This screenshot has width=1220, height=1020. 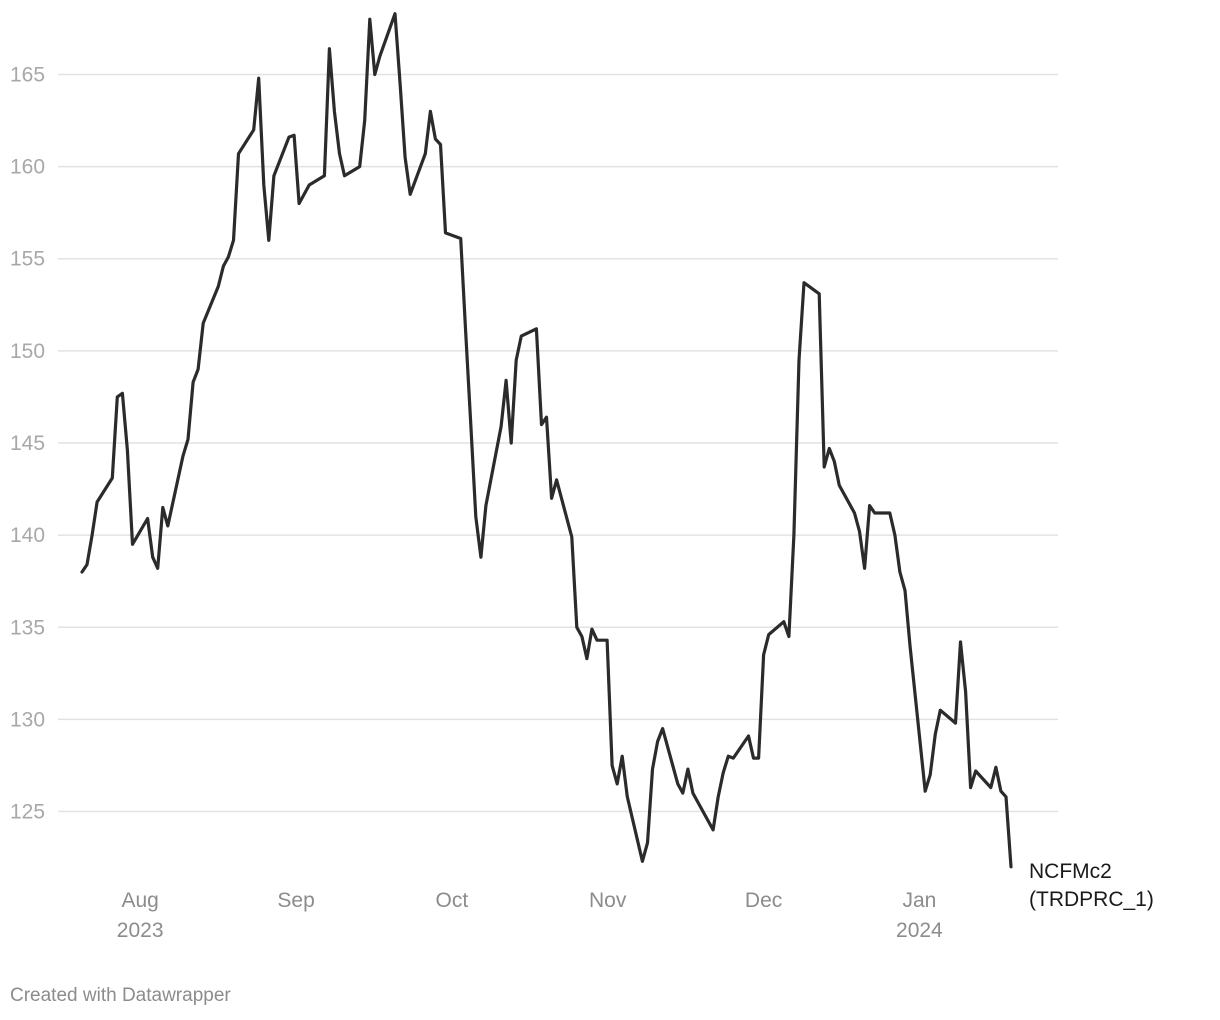 What do you see at coordinates (919, 930) in the screenshot?
I see `x-tick-sublabel-2024: 2024` at bounding box center [919, 930].